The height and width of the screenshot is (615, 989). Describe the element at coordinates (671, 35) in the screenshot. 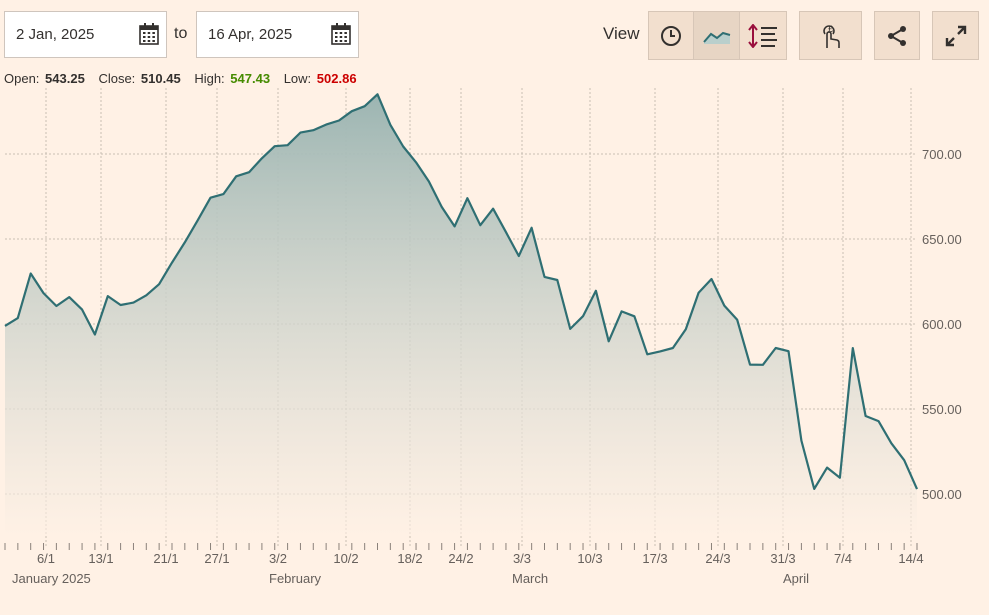

I see `time-range-button` at that location.